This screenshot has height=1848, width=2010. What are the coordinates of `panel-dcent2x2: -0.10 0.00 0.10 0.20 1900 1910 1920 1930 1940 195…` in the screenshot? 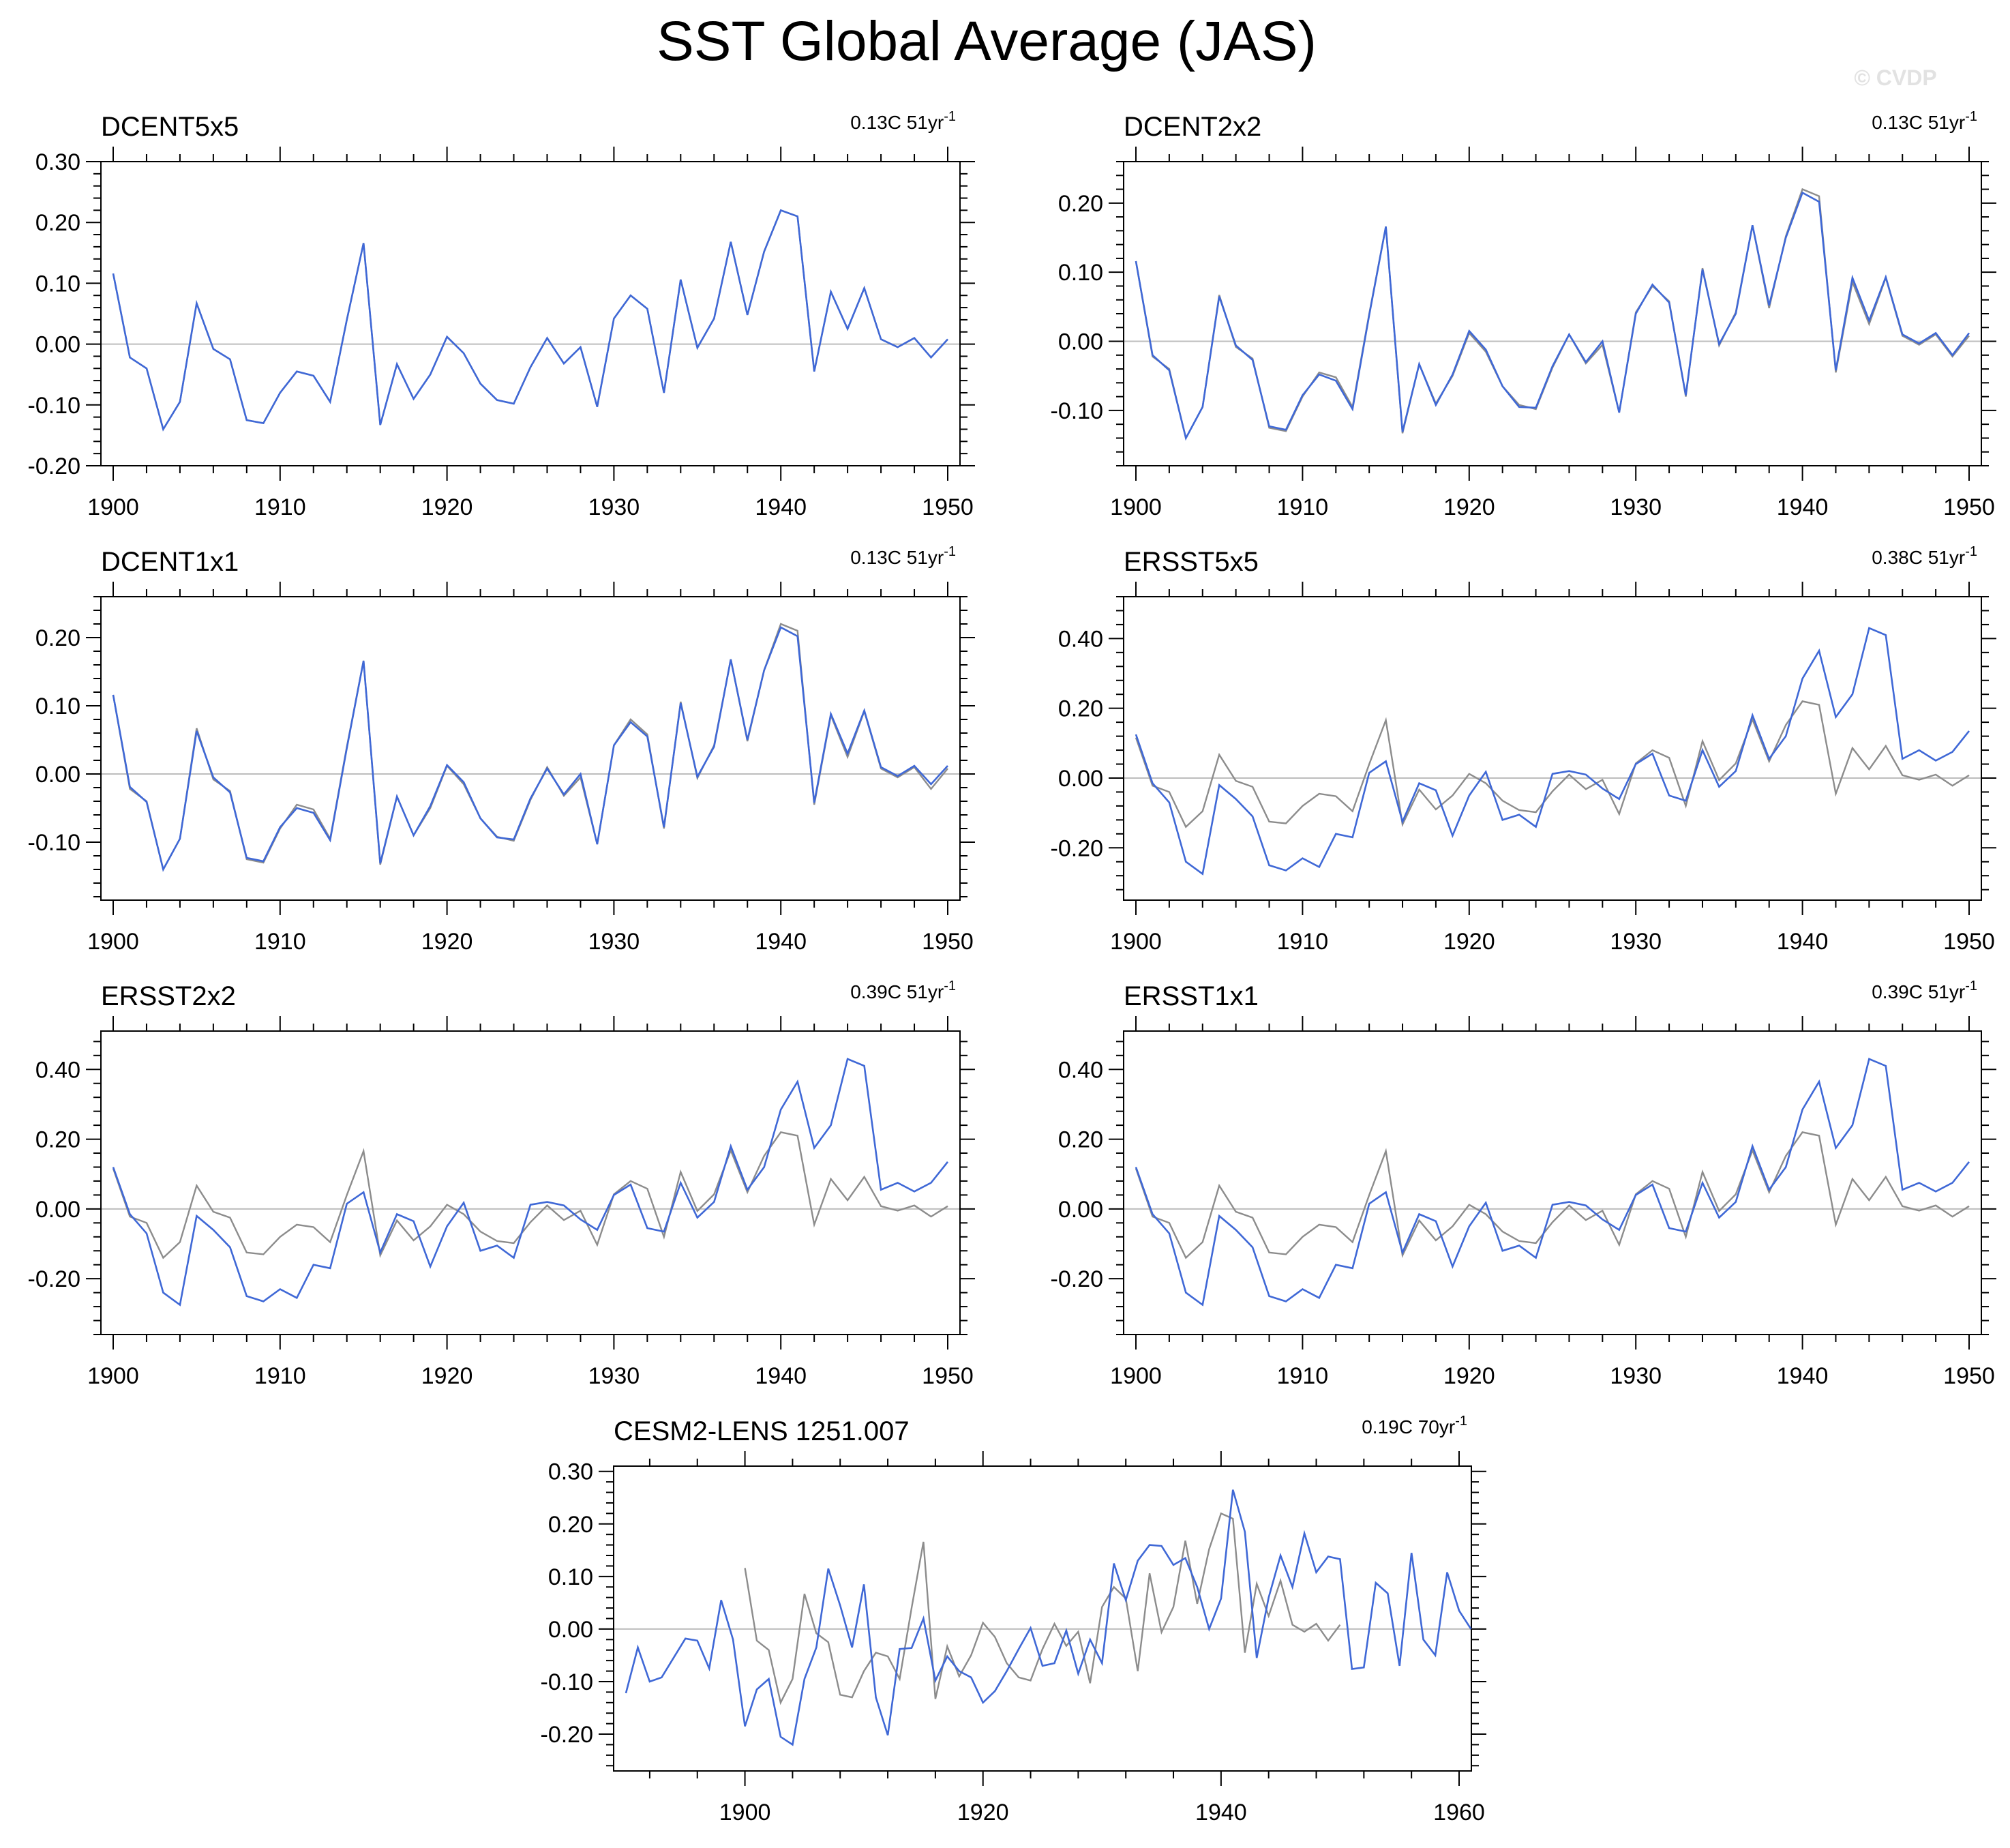 It's located at (1523, 314).